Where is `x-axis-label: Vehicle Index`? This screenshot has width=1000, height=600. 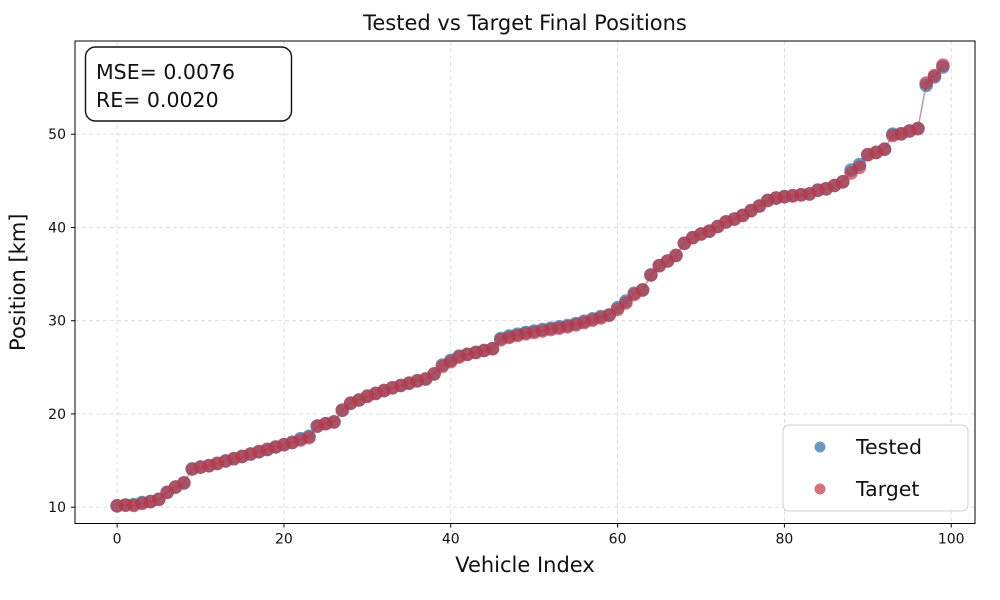
x-axis-label: Vehicle Index is located at coordinates (525, 565).